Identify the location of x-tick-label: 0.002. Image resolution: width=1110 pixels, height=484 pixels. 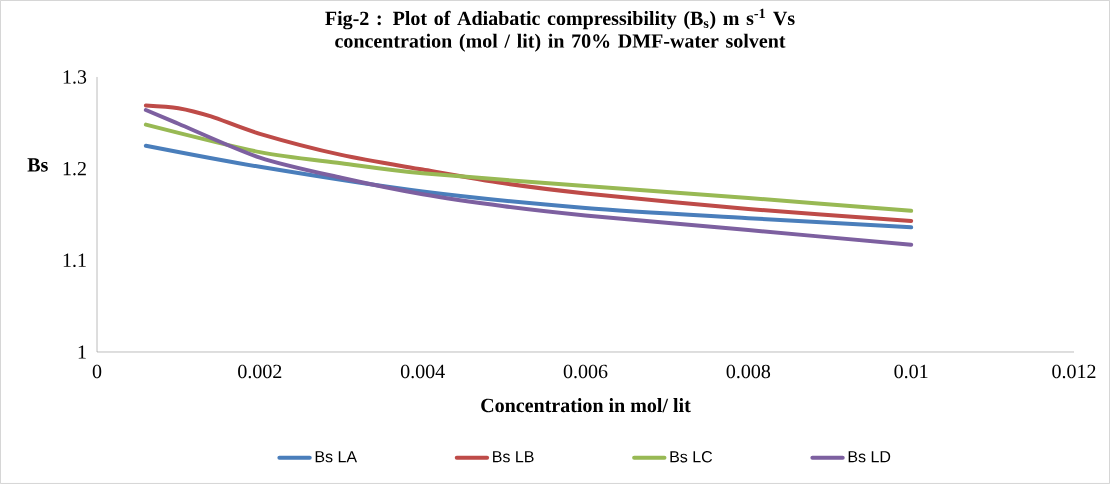
(260, 371).